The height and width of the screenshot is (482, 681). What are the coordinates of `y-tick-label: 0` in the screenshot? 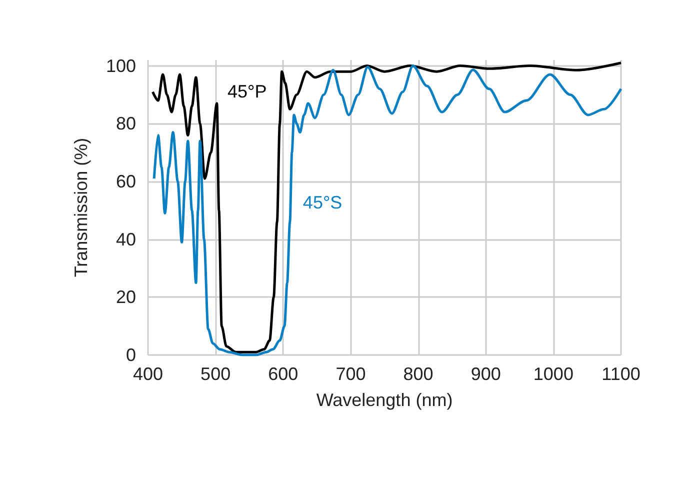 It's located at (131, 355).